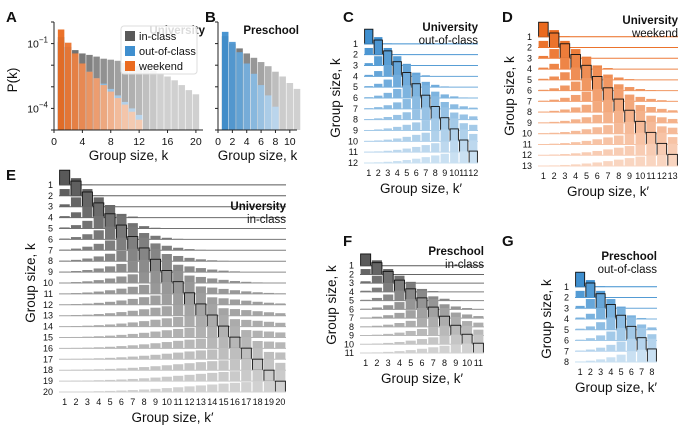  I want to click on bar-C-row9-k7, so click(425, 125).